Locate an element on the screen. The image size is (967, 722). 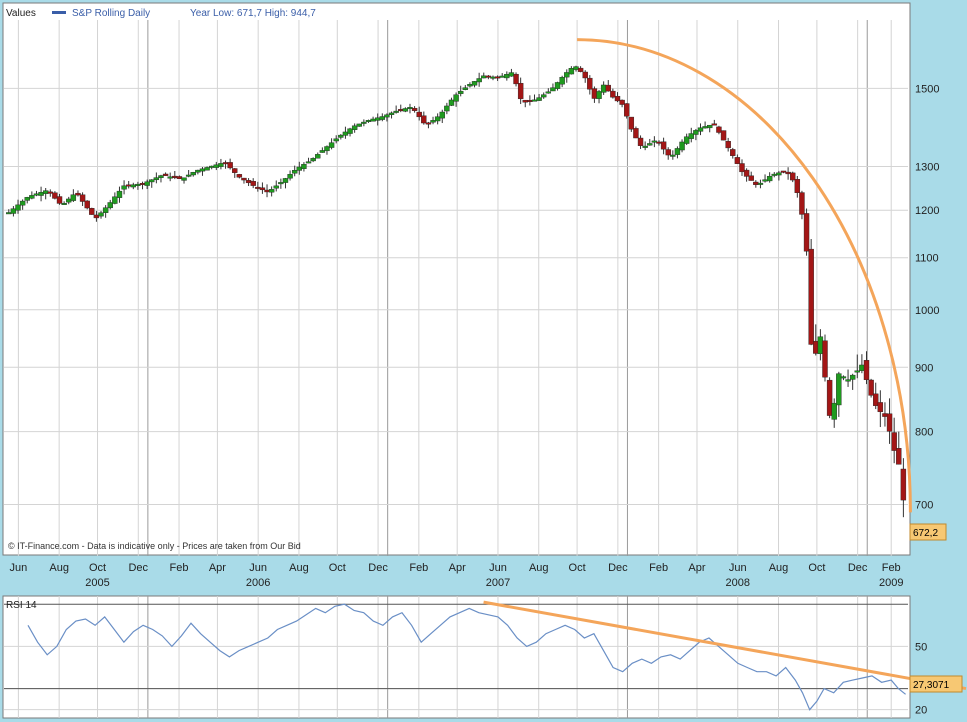
year-tick-label: 2008 is located at coordinates (738, 583).